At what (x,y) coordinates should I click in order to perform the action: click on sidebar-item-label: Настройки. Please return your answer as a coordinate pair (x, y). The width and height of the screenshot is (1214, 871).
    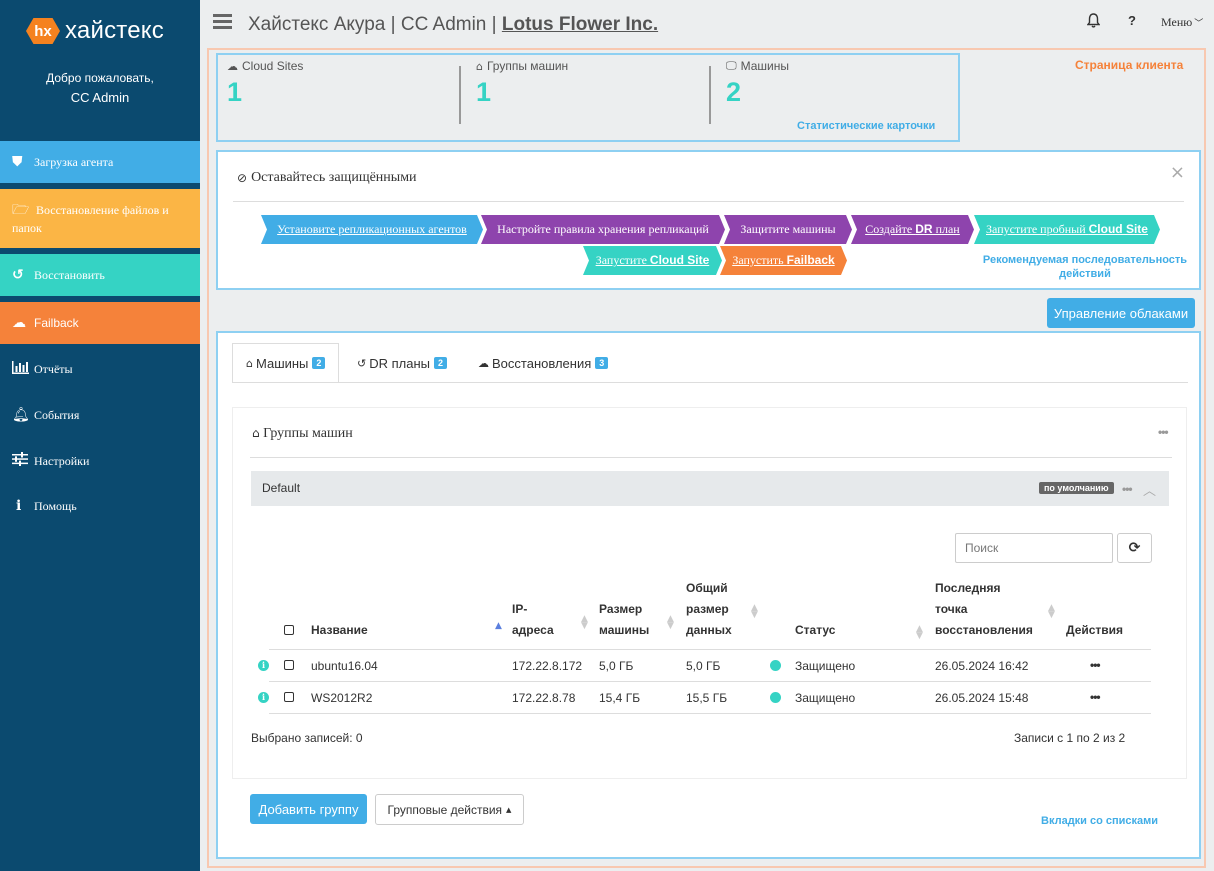
    Looking at the image, I should click on (62, 461).